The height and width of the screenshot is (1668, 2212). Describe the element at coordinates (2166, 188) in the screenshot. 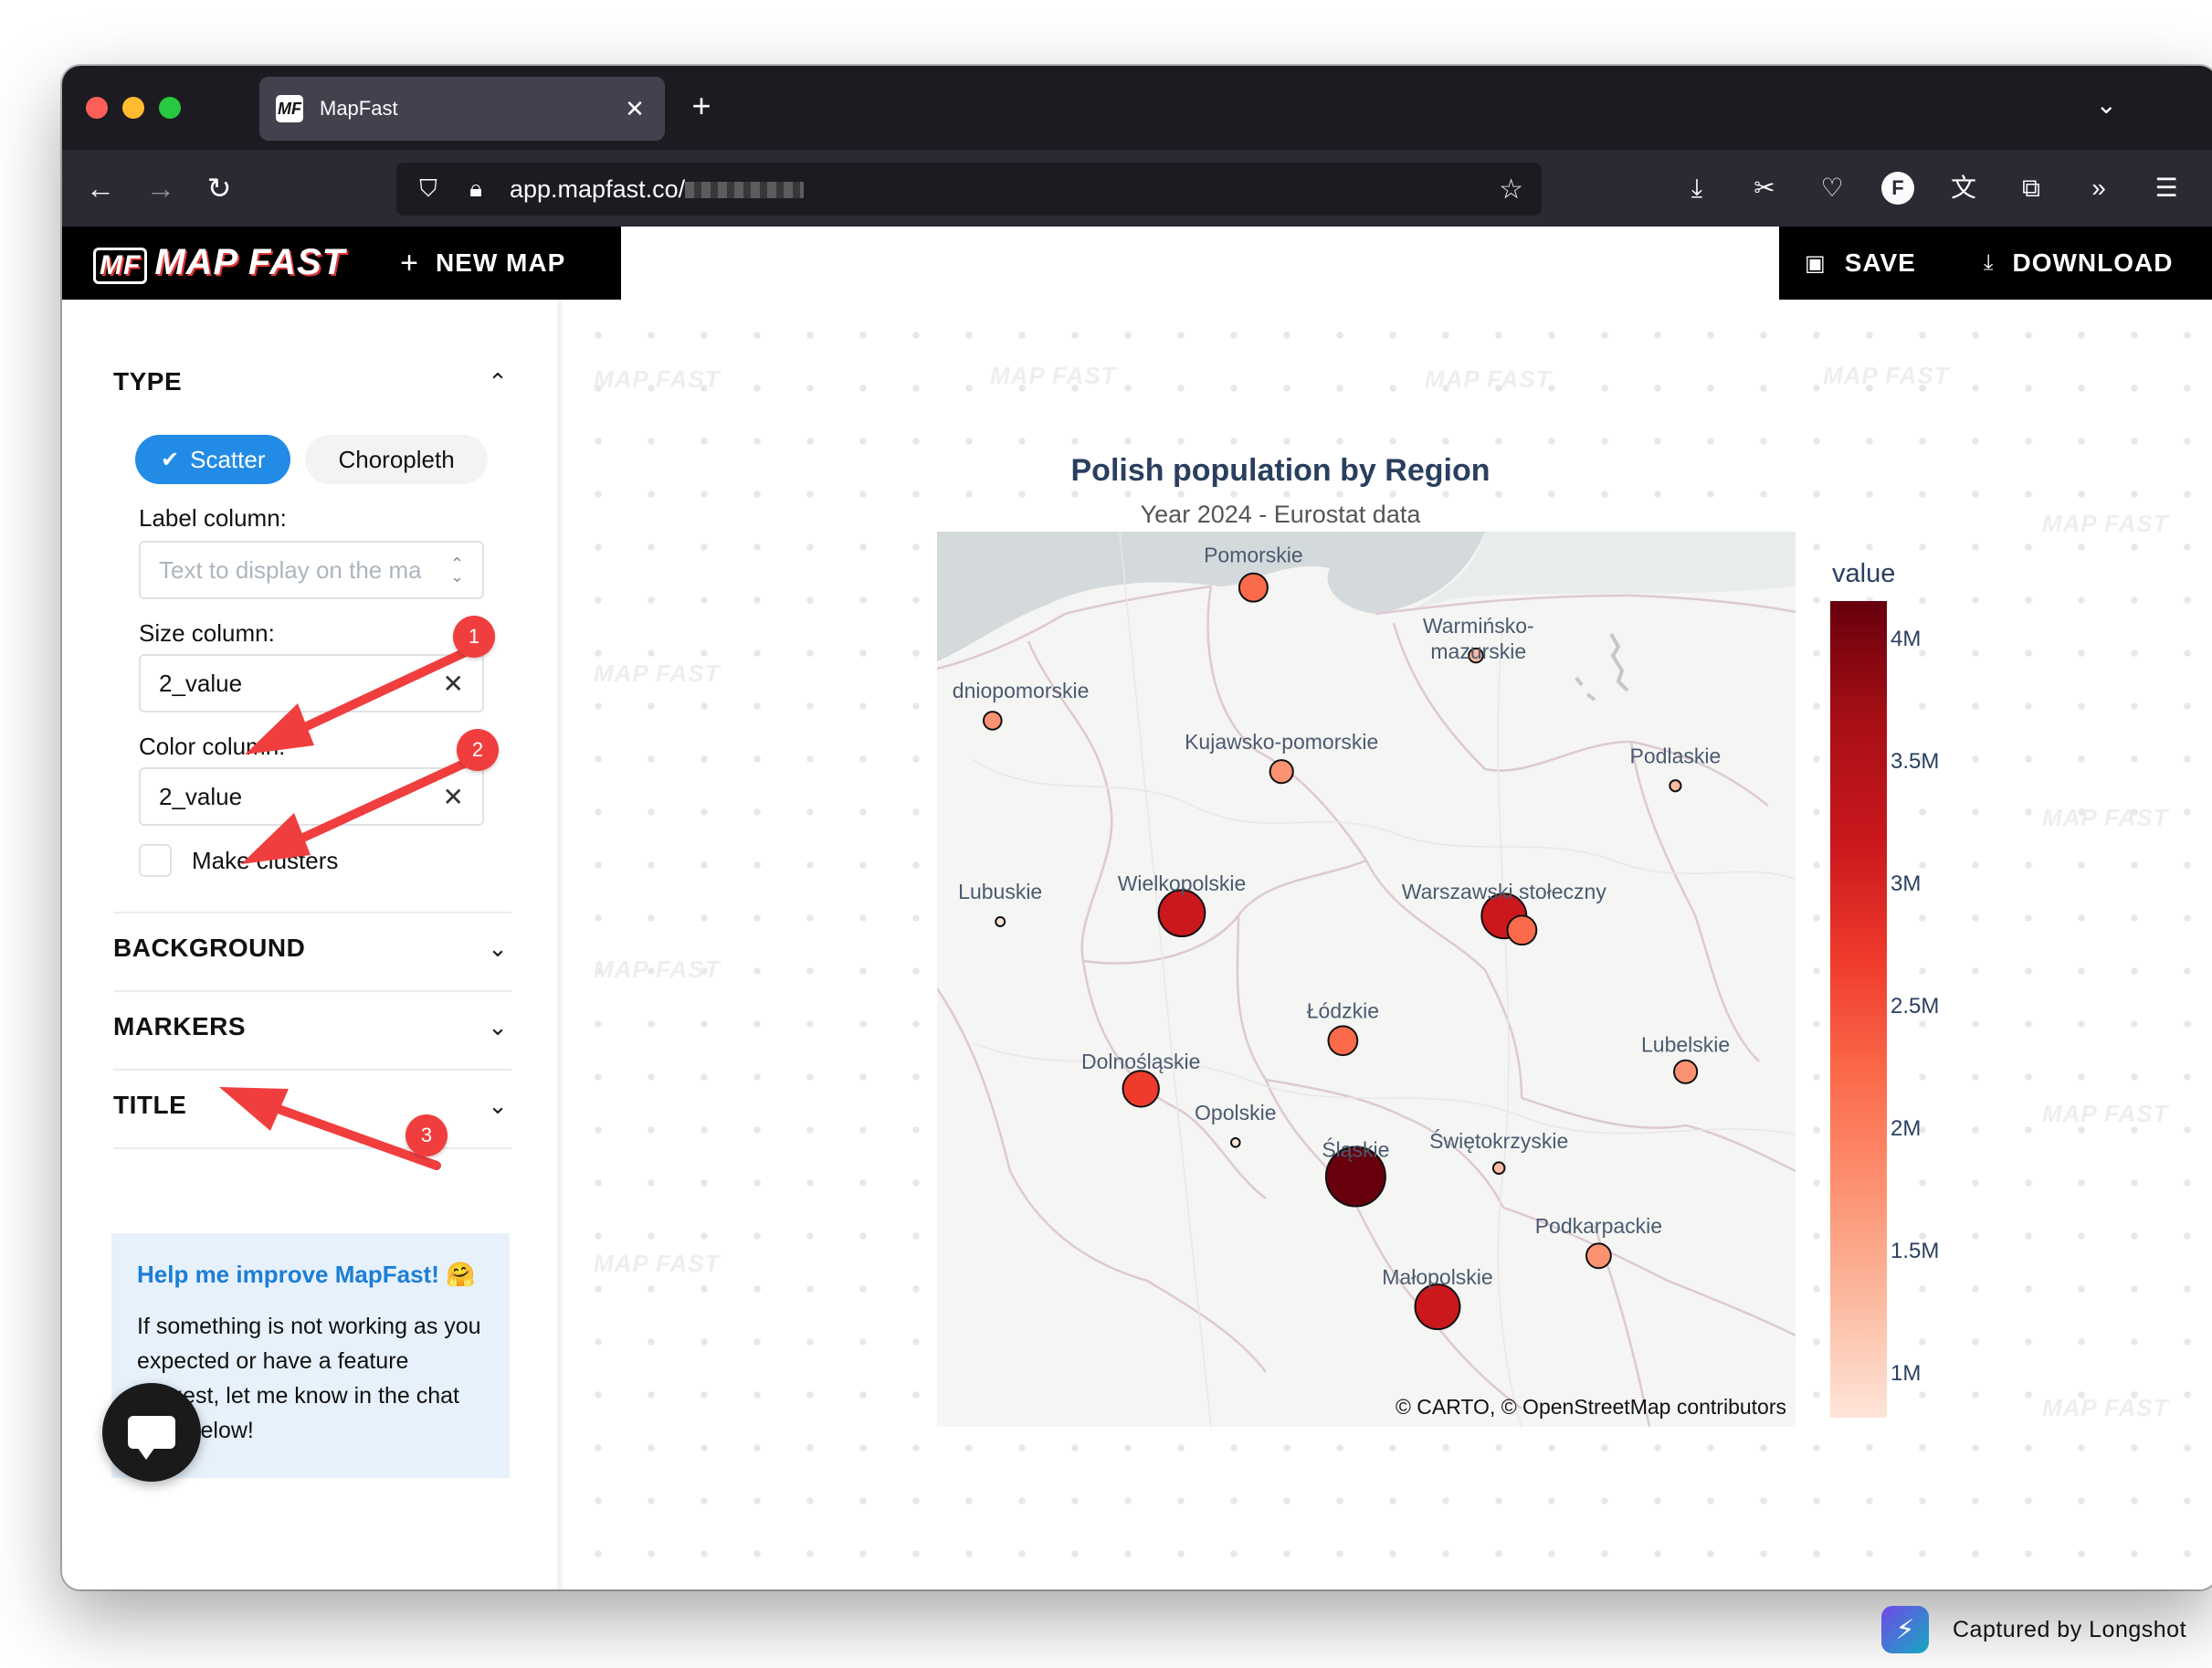

I see `menu-icon: ☰` at that location.